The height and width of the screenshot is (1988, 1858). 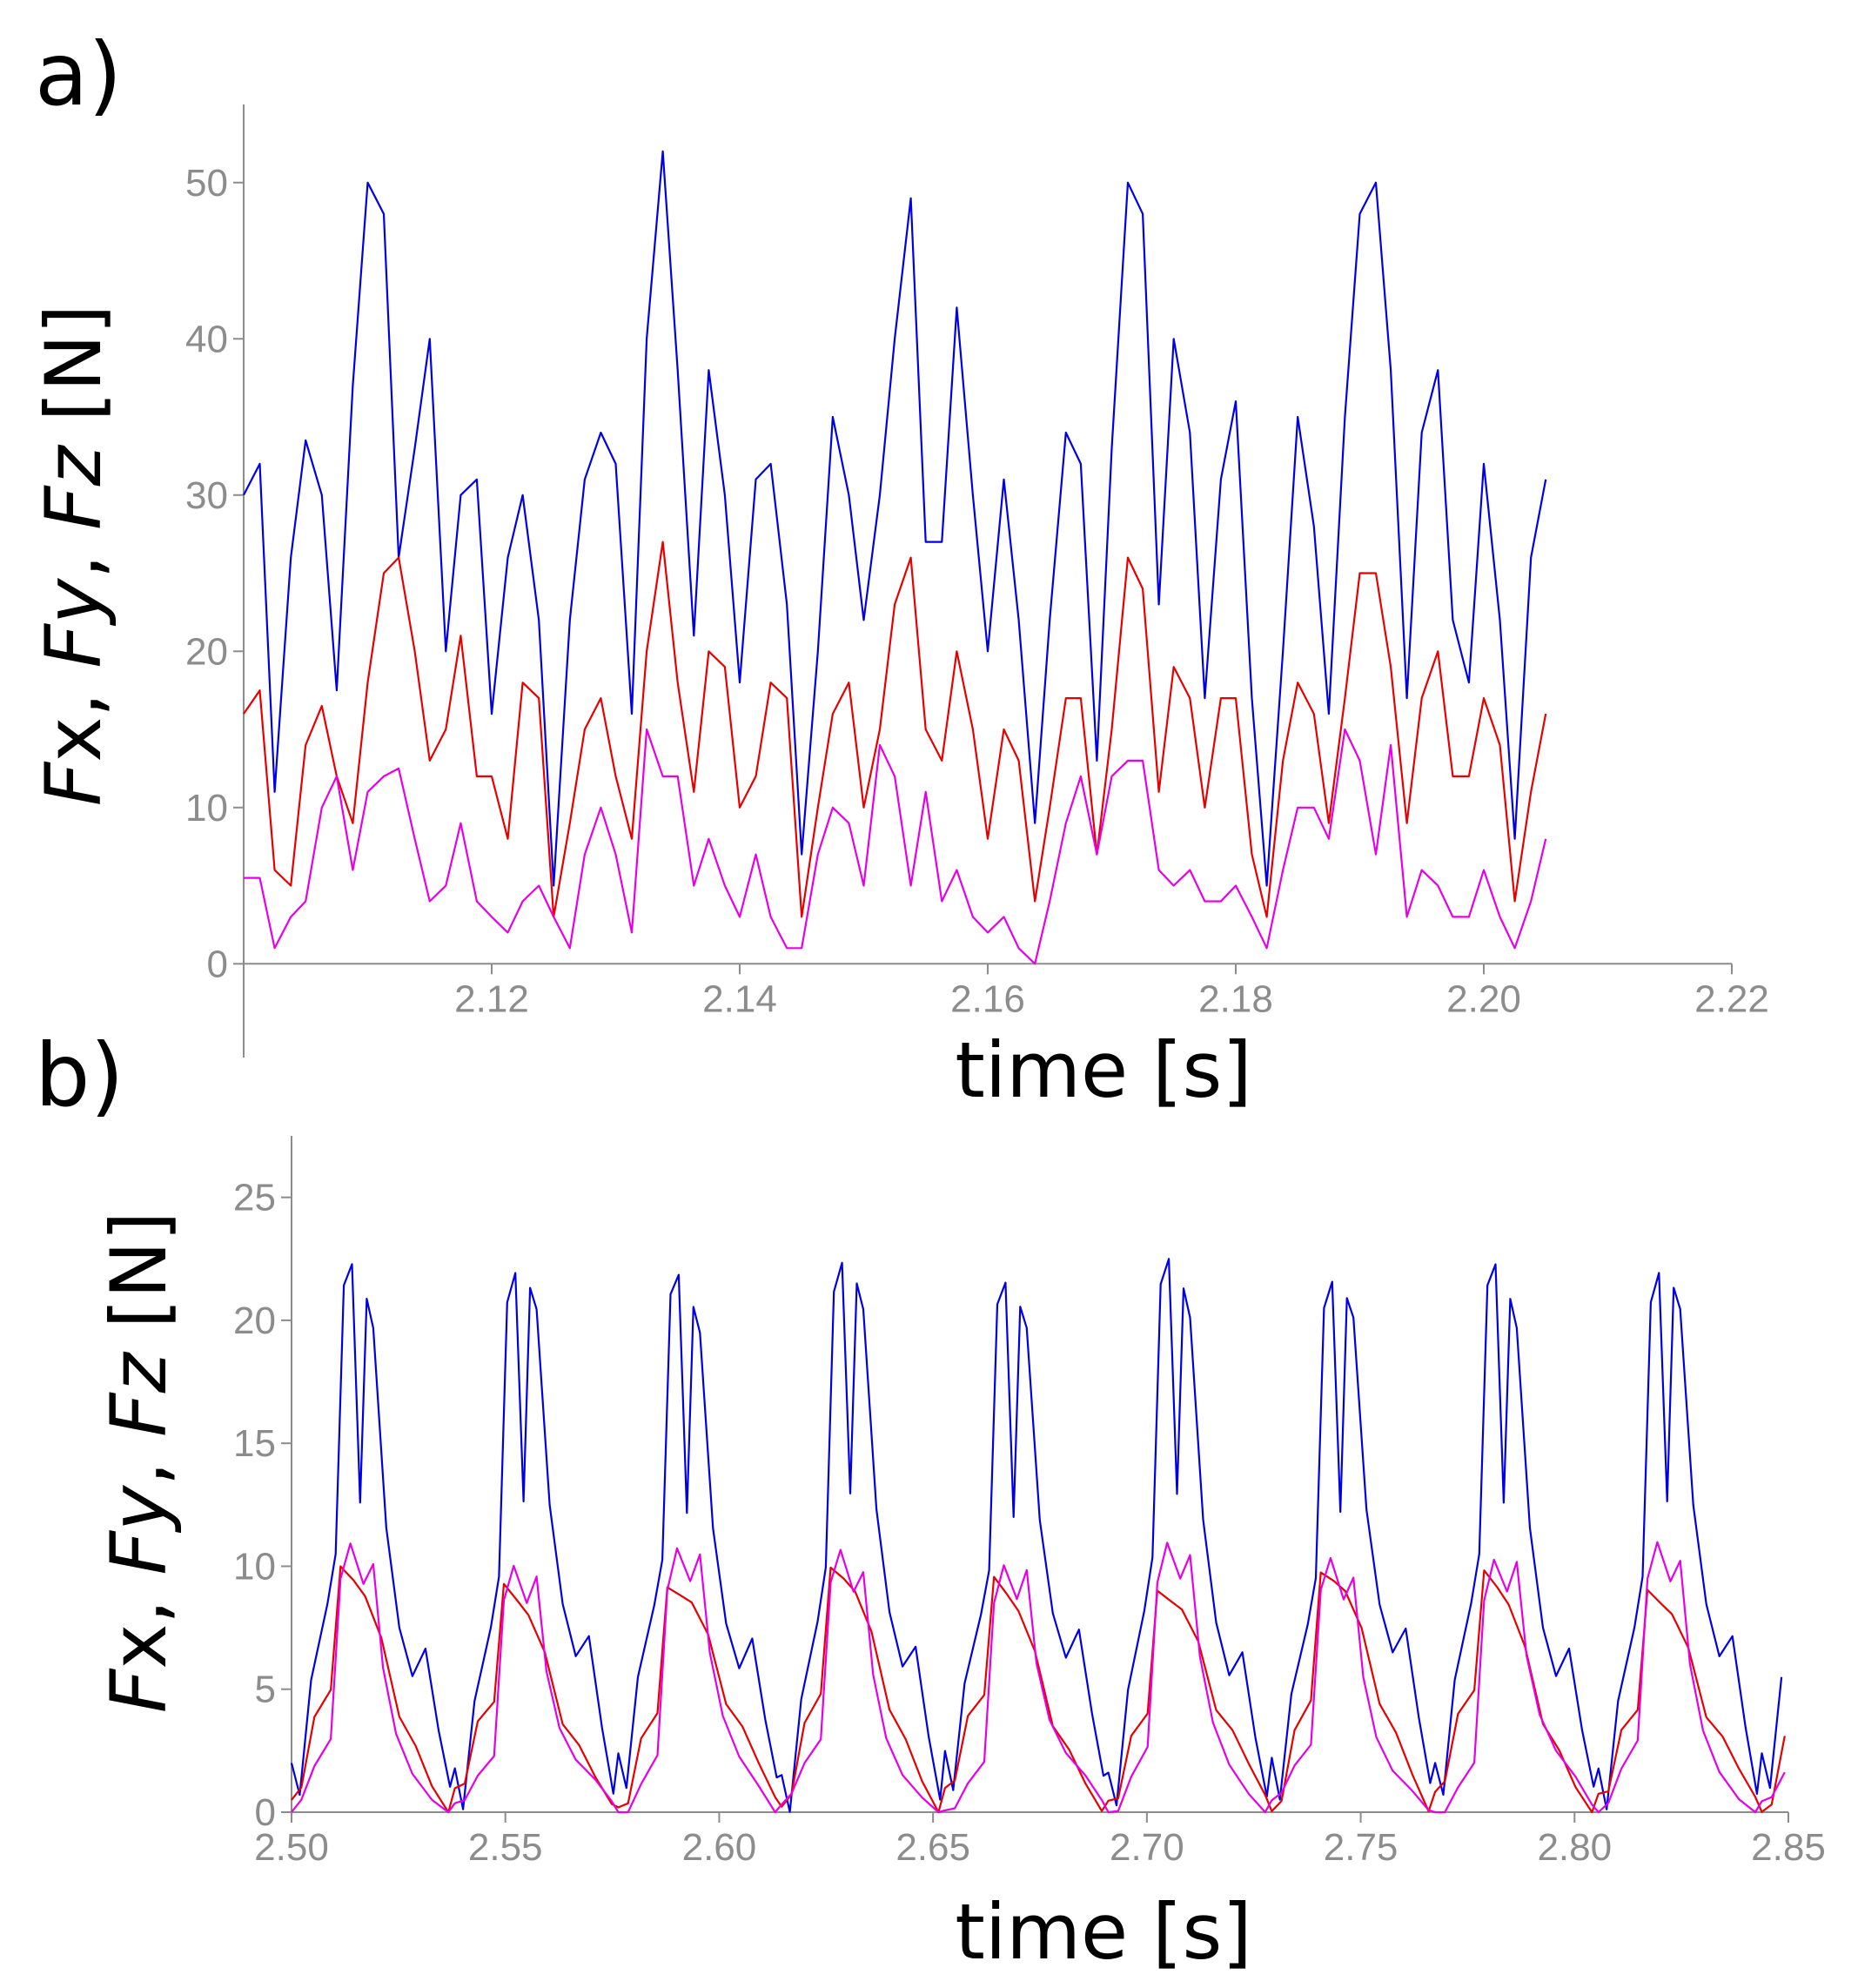 I want to click on y-tick-label: 5, so click(x=266, y=1690).